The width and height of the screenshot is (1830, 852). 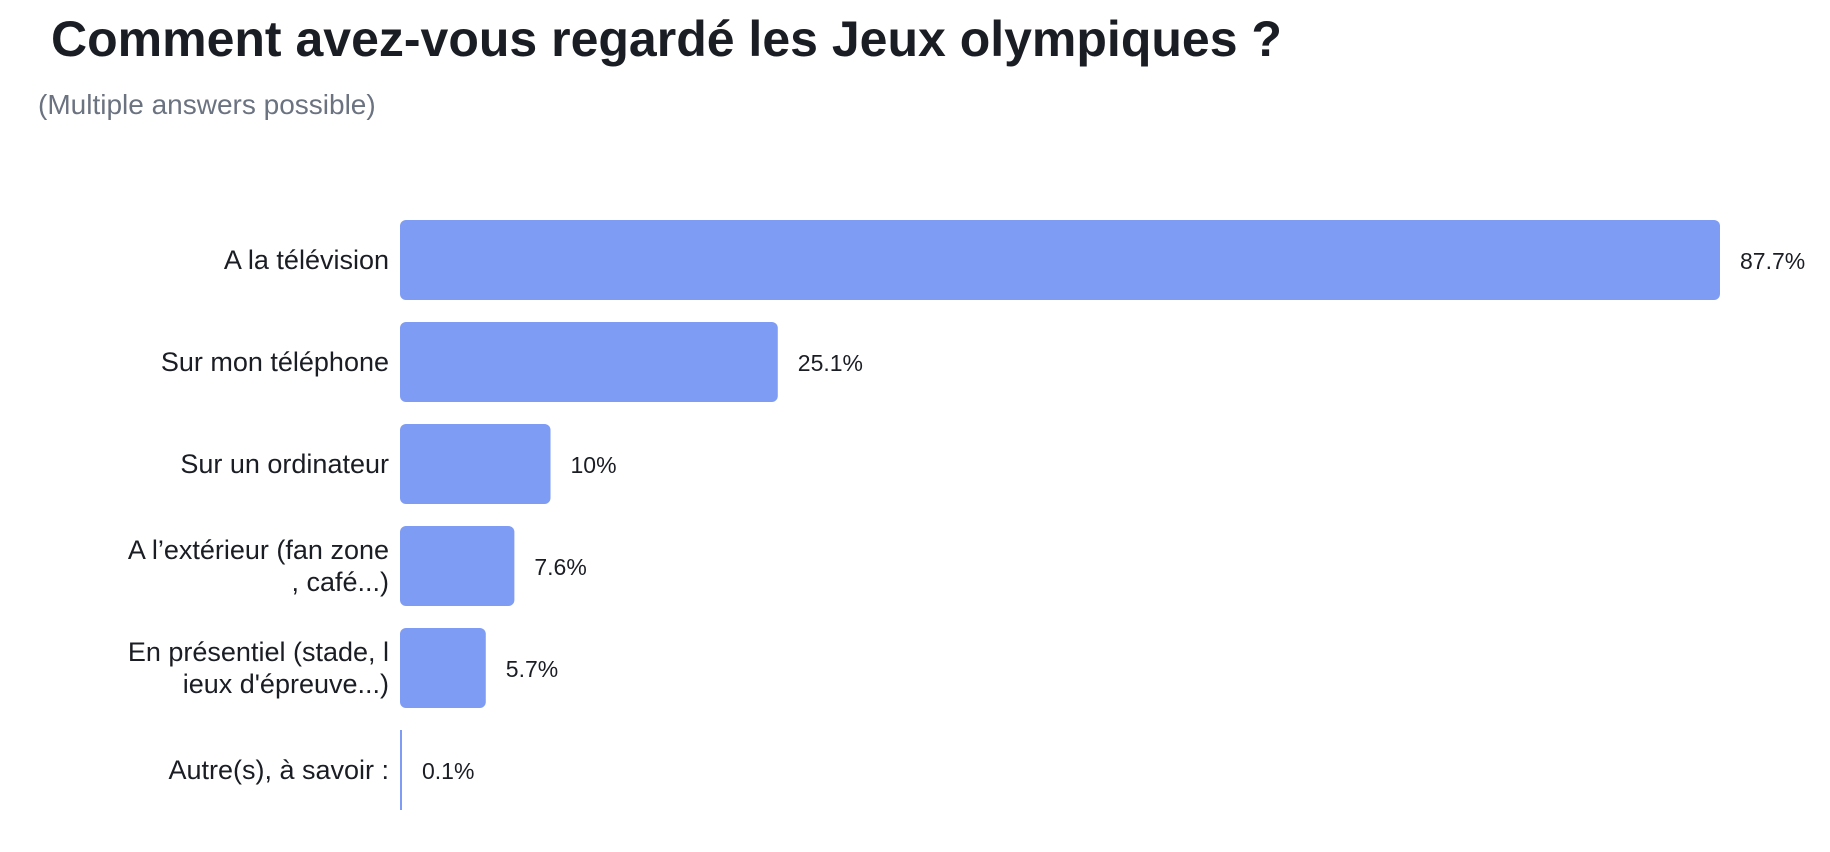 What do you see at coordinates (560, 567) in the screenshot?
I see `value-label-3: 7.6%` at bounding box center [560, 567].